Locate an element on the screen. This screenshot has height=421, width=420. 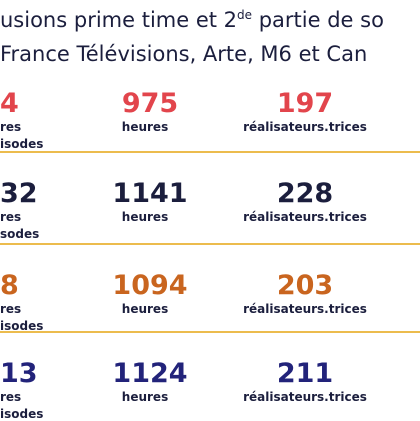
figure: 4 is located at coordinates (9, 103).